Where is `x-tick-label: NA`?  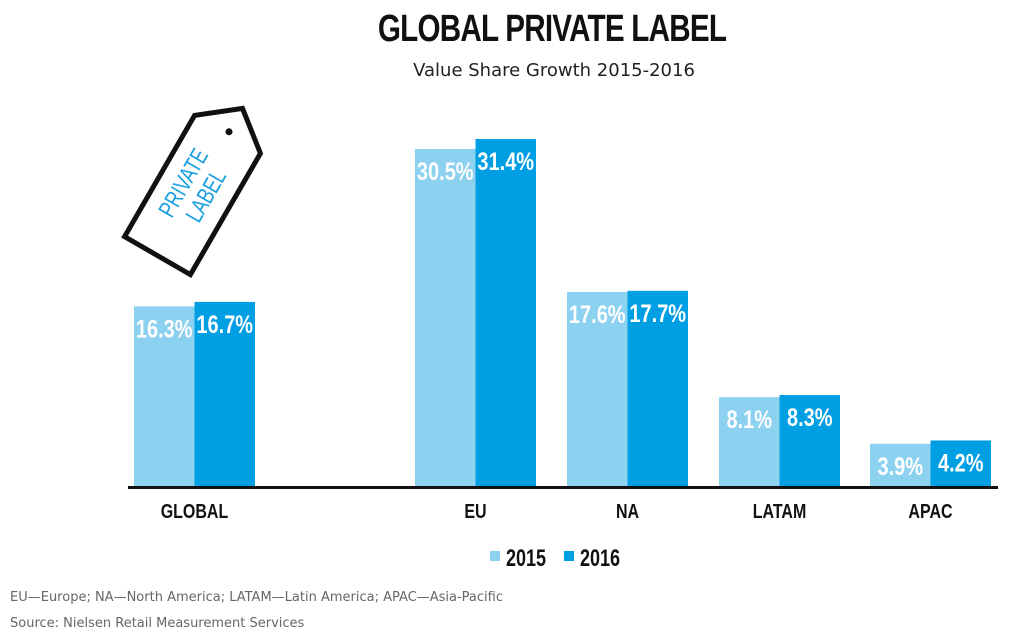
x-tick-label: NA is located at coordinates (627, 511).